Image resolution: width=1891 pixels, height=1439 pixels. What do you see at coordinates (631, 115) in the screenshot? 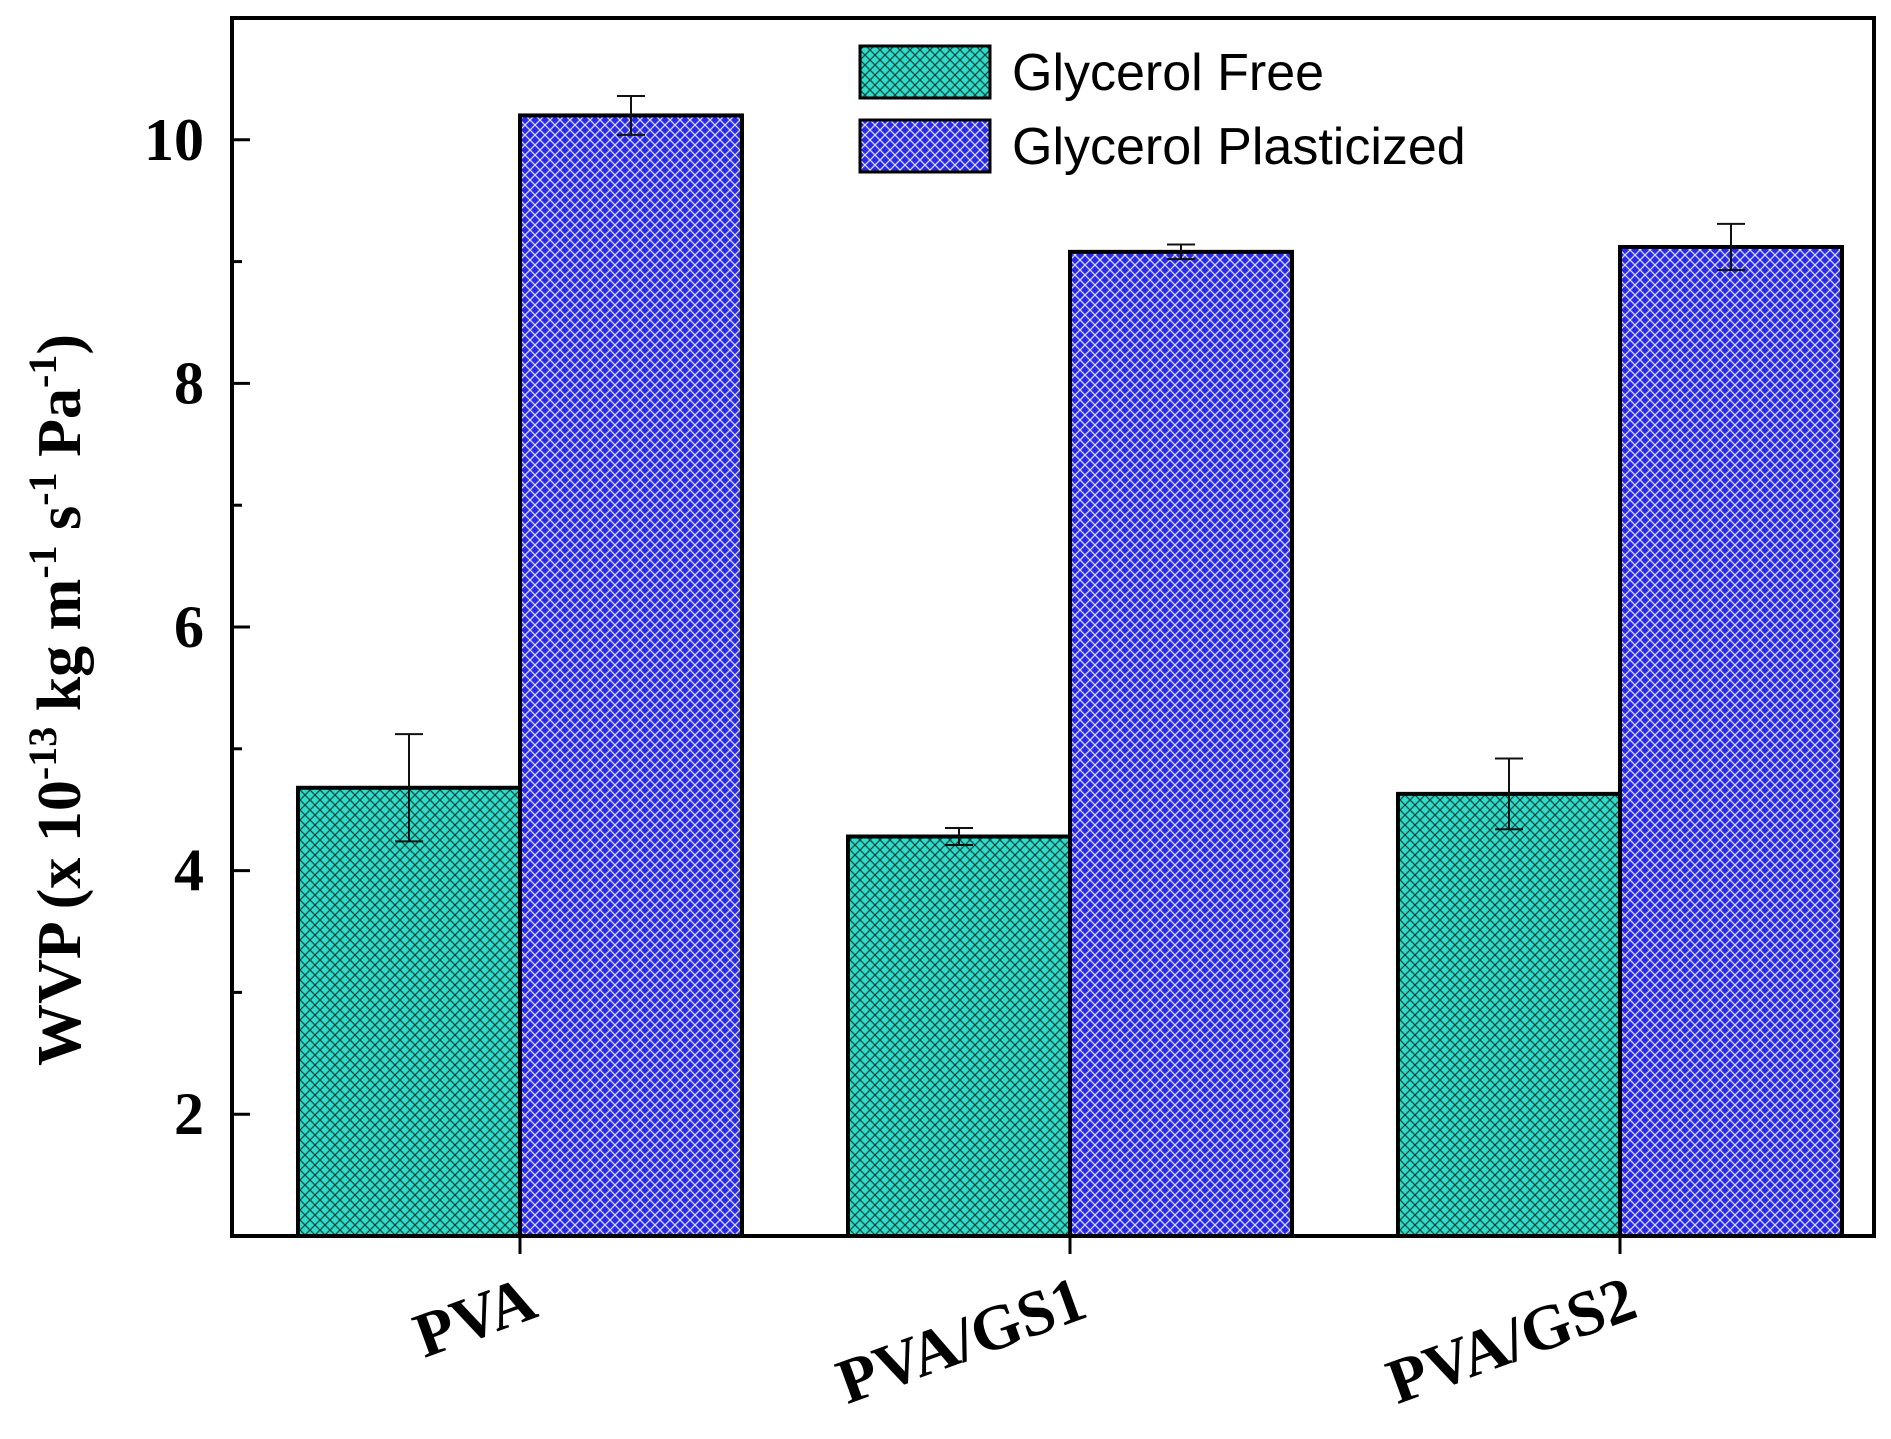
I see `error-bar-glycerol-plasticized-pva` at bounding box center [631, 115].